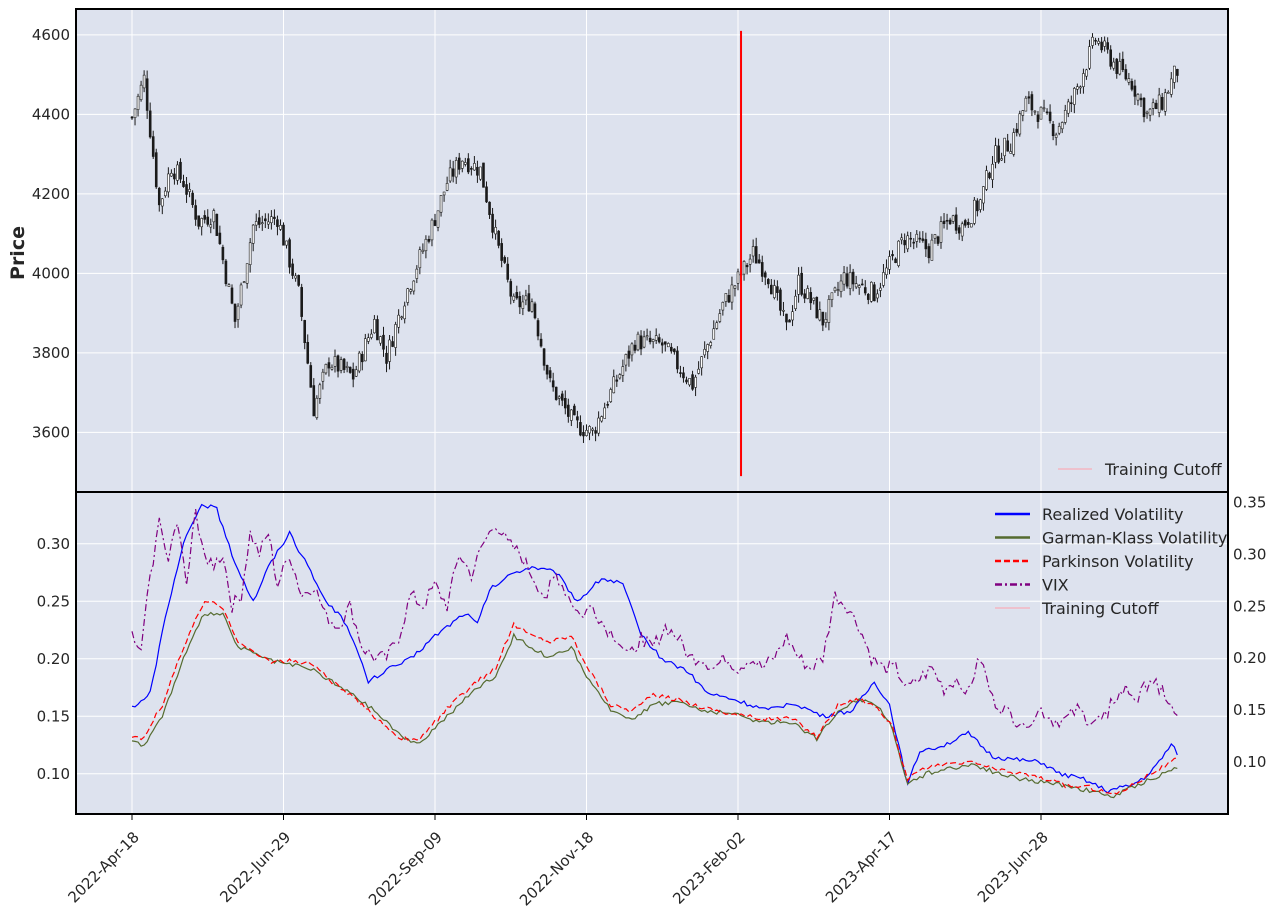 The width and height of the screenshot is (1275, 908). I want to click on x-tick-label: 2023-Apr-17, so click(861, 867).